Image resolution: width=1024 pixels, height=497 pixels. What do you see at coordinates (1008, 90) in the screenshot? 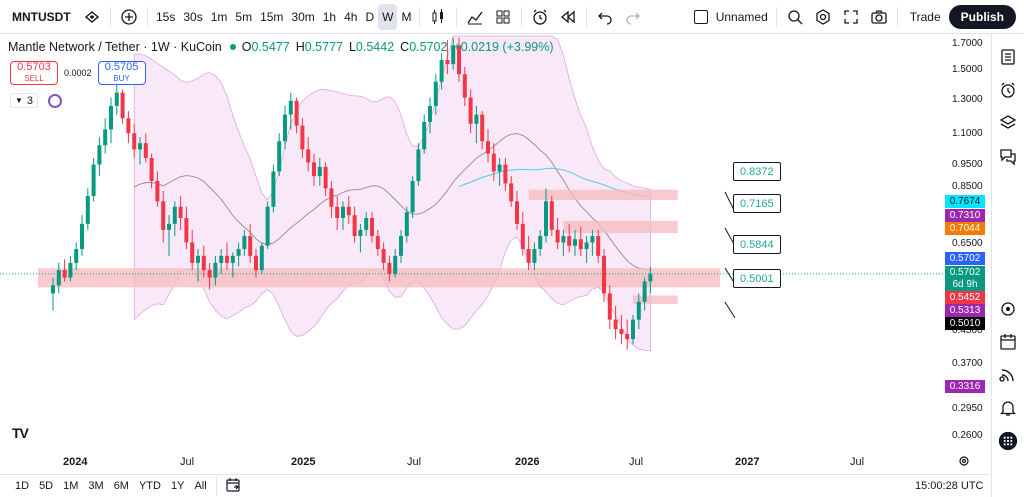
I see `alerts-clock-icon` at bounding box center [1008, 90].